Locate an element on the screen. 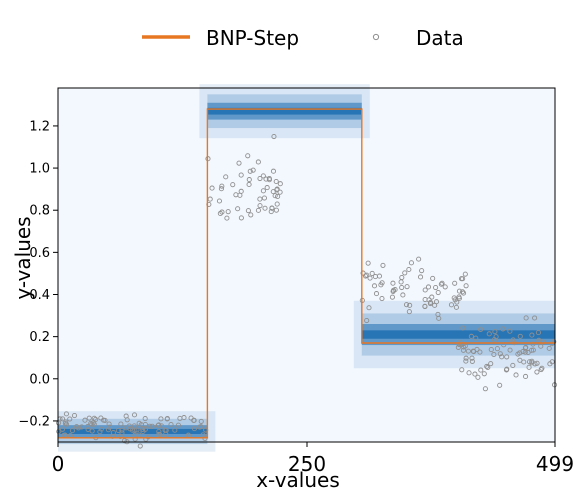 The width and height of the screenshot is (585, 501). x-tick-label: 499 is located at coordinates (555, 464).